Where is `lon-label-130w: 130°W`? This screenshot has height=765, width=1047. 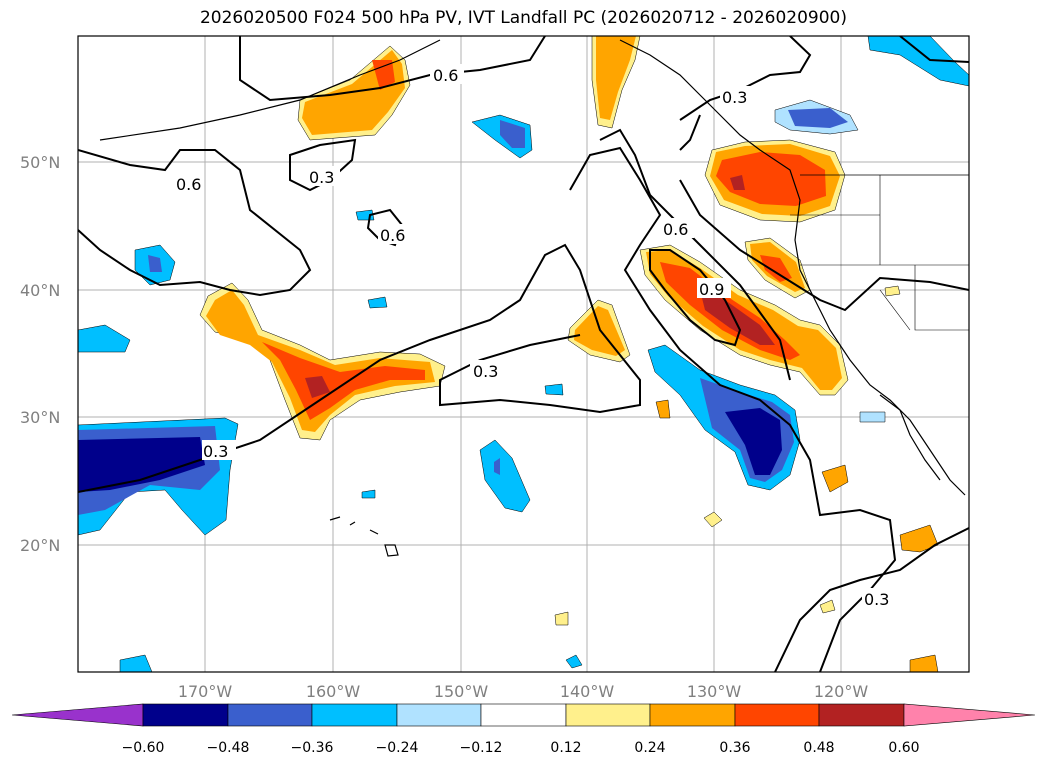
lon-label-130w: 130°W is located at coordinates (714, 691).